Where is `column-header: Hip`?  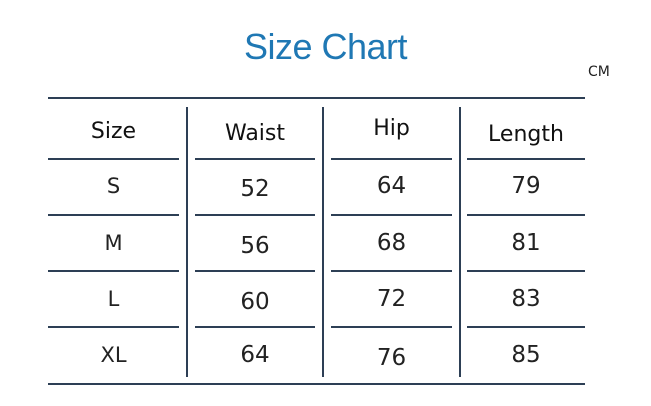
column-header: Hip is located at coordinates (391, 128).